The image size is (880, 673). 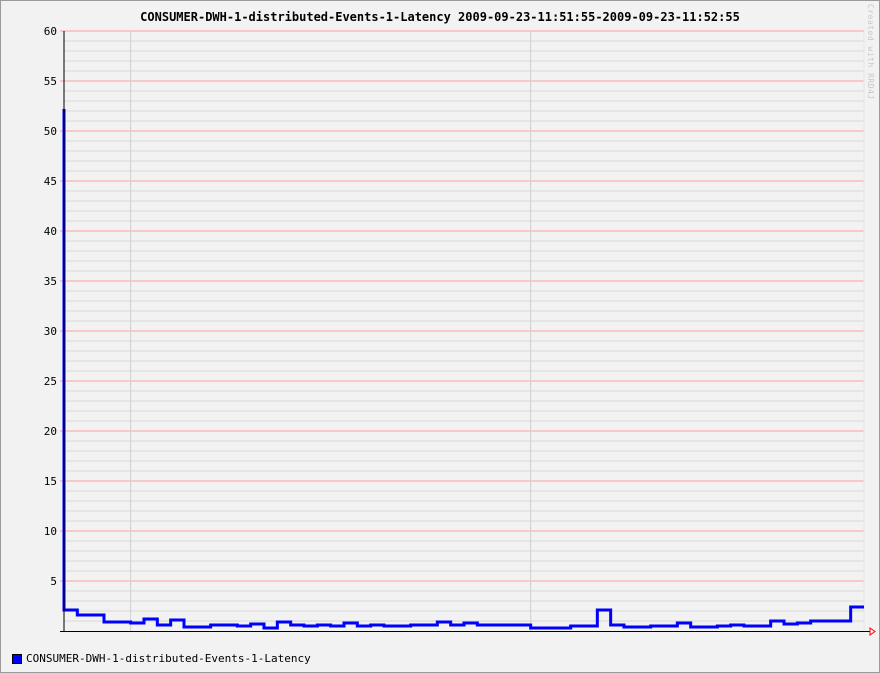 I want to click on y-tick-label: 35, so click(x=50, y=281).